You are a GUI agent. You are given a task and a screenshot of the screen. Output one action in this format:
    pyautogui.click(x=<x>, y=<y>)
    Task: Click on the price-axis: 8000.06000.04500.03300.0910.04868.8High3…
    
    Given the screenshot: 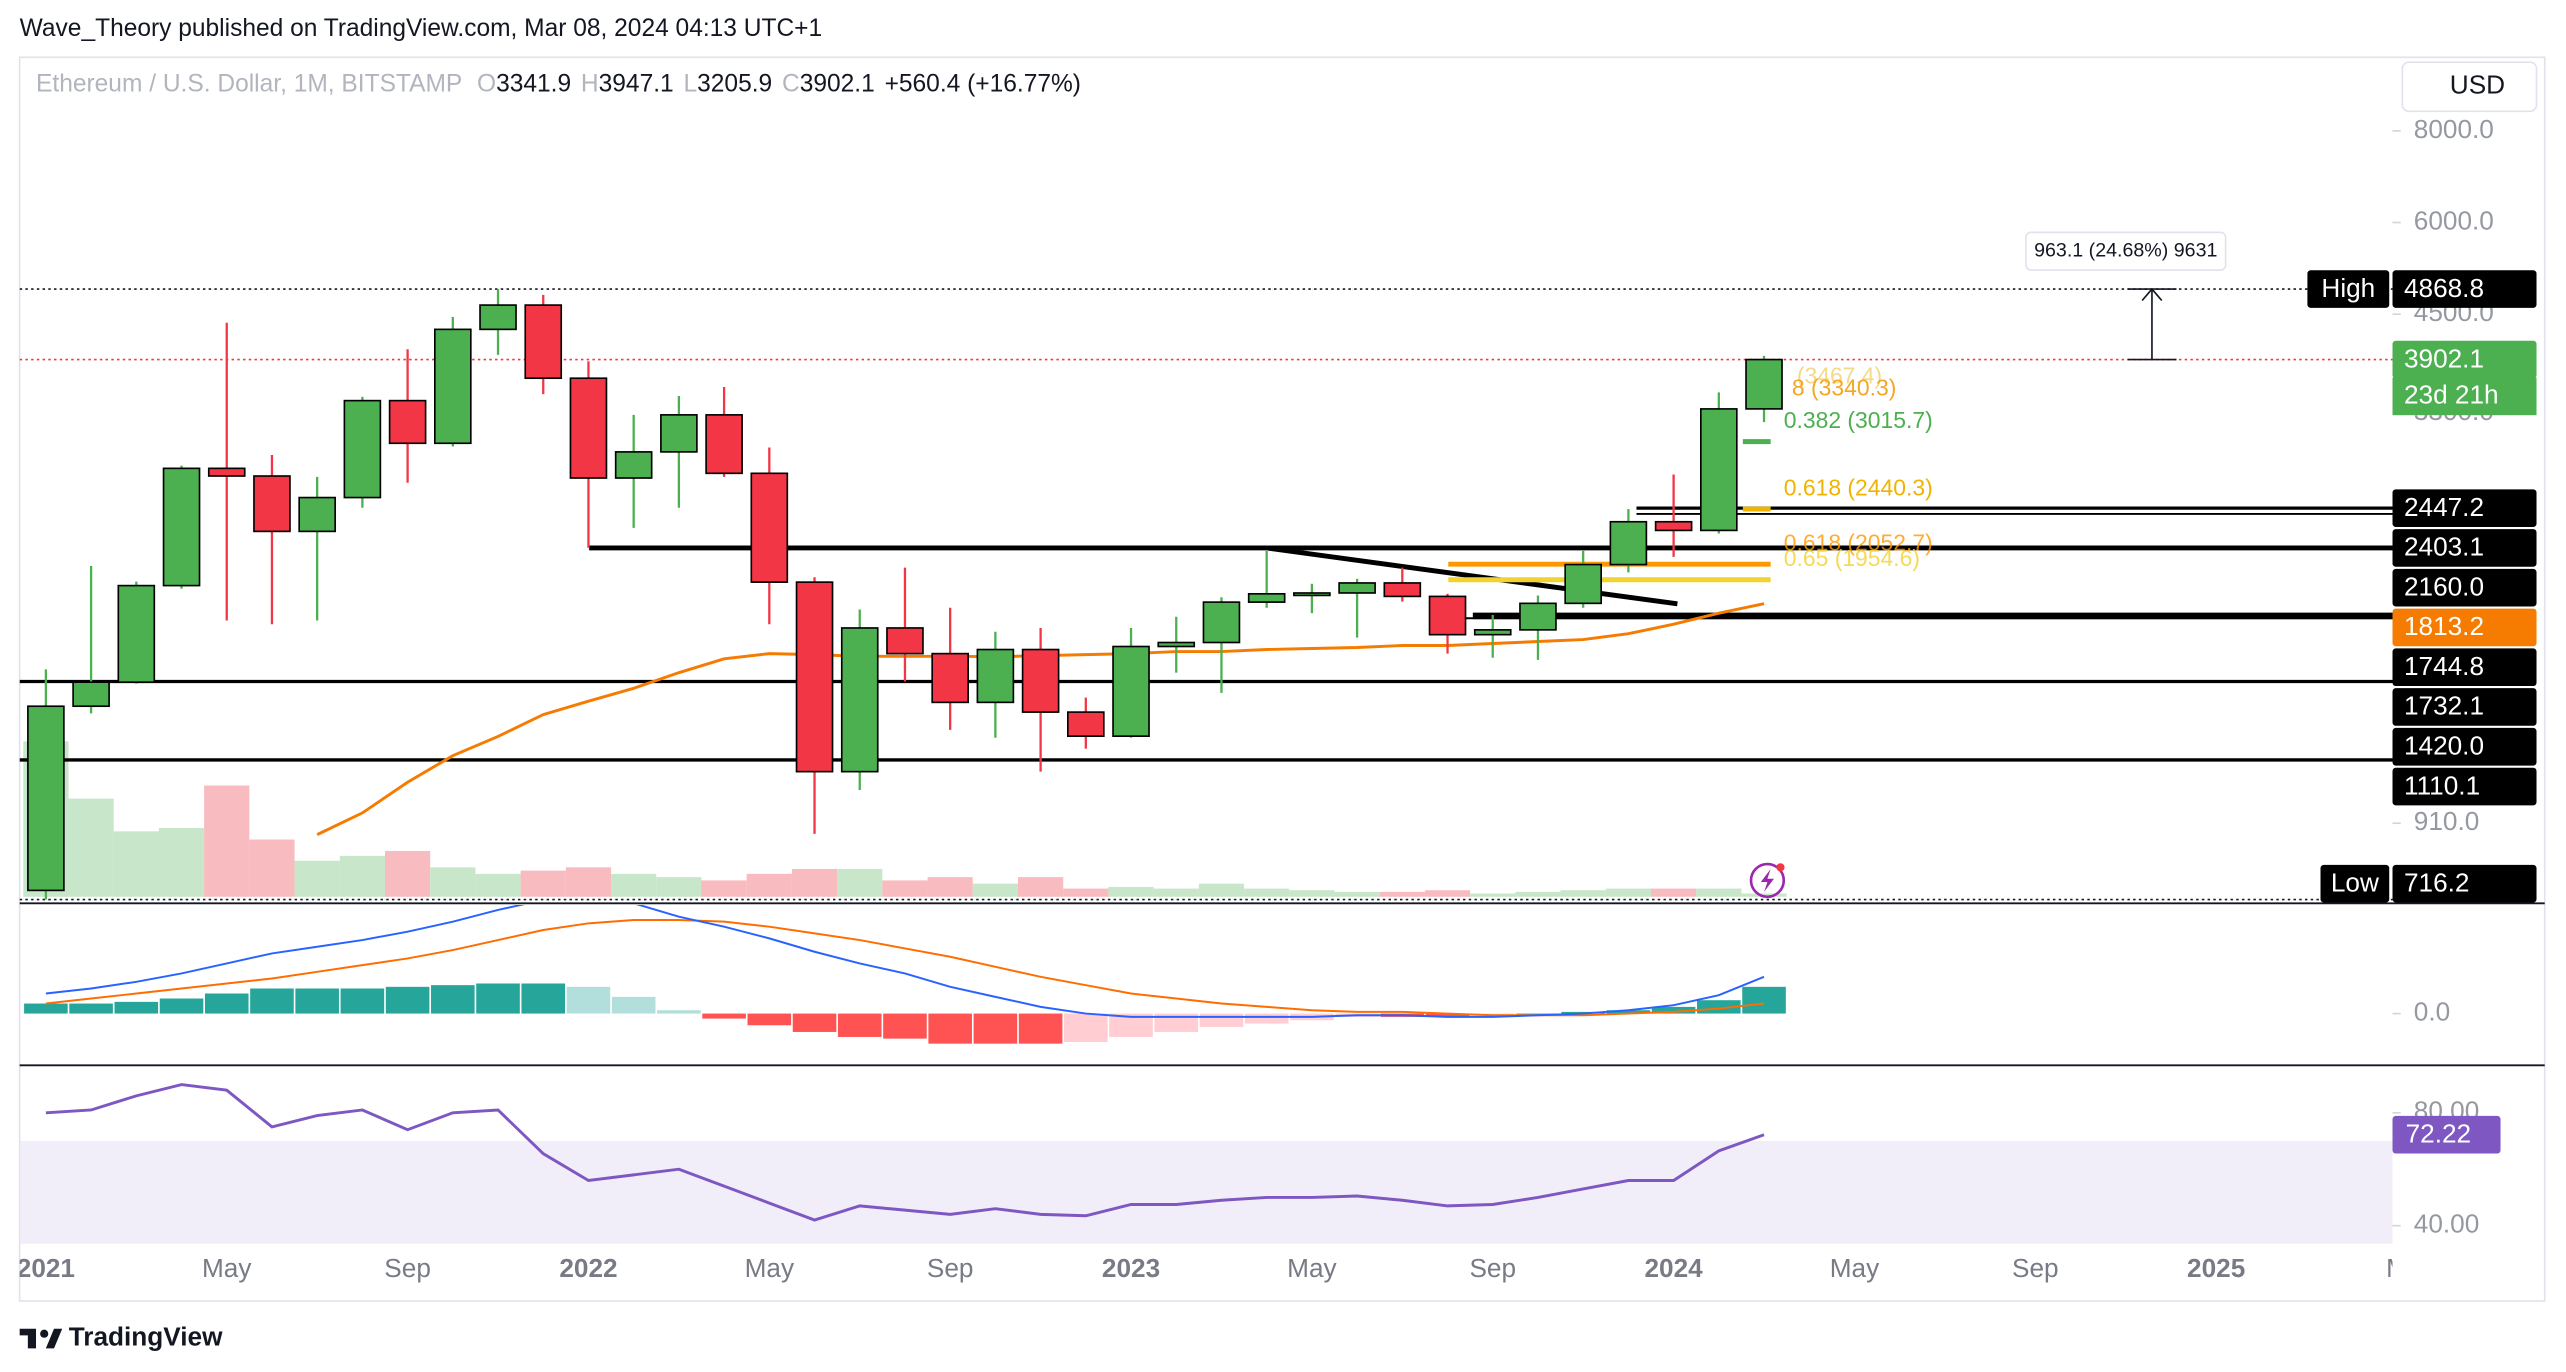 What is the action you would take?
    pyautogui.click(x=2422, y=676)
    